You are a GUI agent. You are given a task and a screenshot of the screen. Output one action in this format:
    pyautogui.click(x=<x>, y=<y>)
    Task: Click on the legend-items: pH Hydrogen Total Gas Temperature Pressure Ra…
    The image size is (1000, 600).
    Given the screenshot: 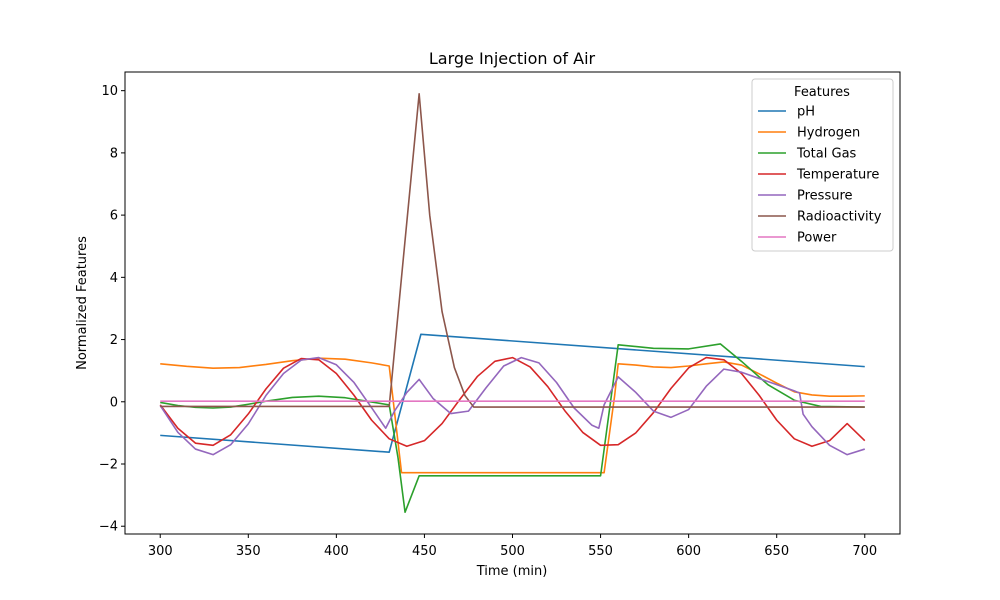 What is the action you would take?
    pyautogui.click(x=820, y=175)
    